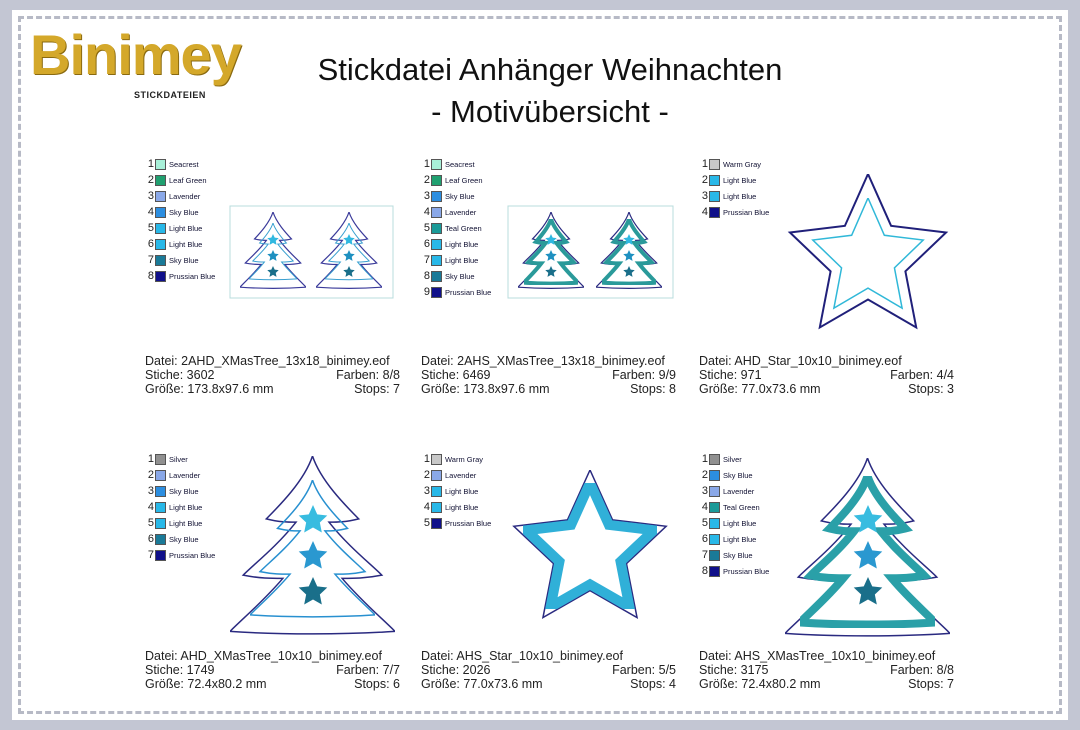  Describe the element at coordinates (734, 180) in the screenshot. I see `legend-row: 2 Light Blue` at that location.